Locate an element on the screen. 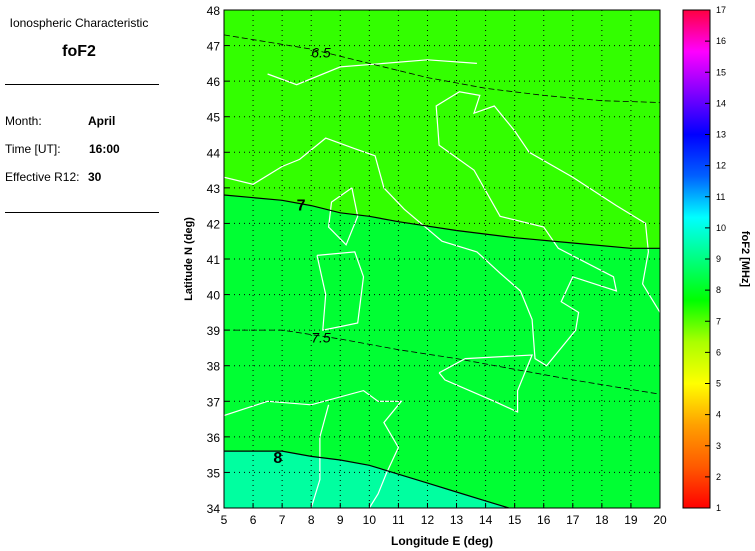  colorbar-tick-label: 12 is located at coordinates (721, 166).